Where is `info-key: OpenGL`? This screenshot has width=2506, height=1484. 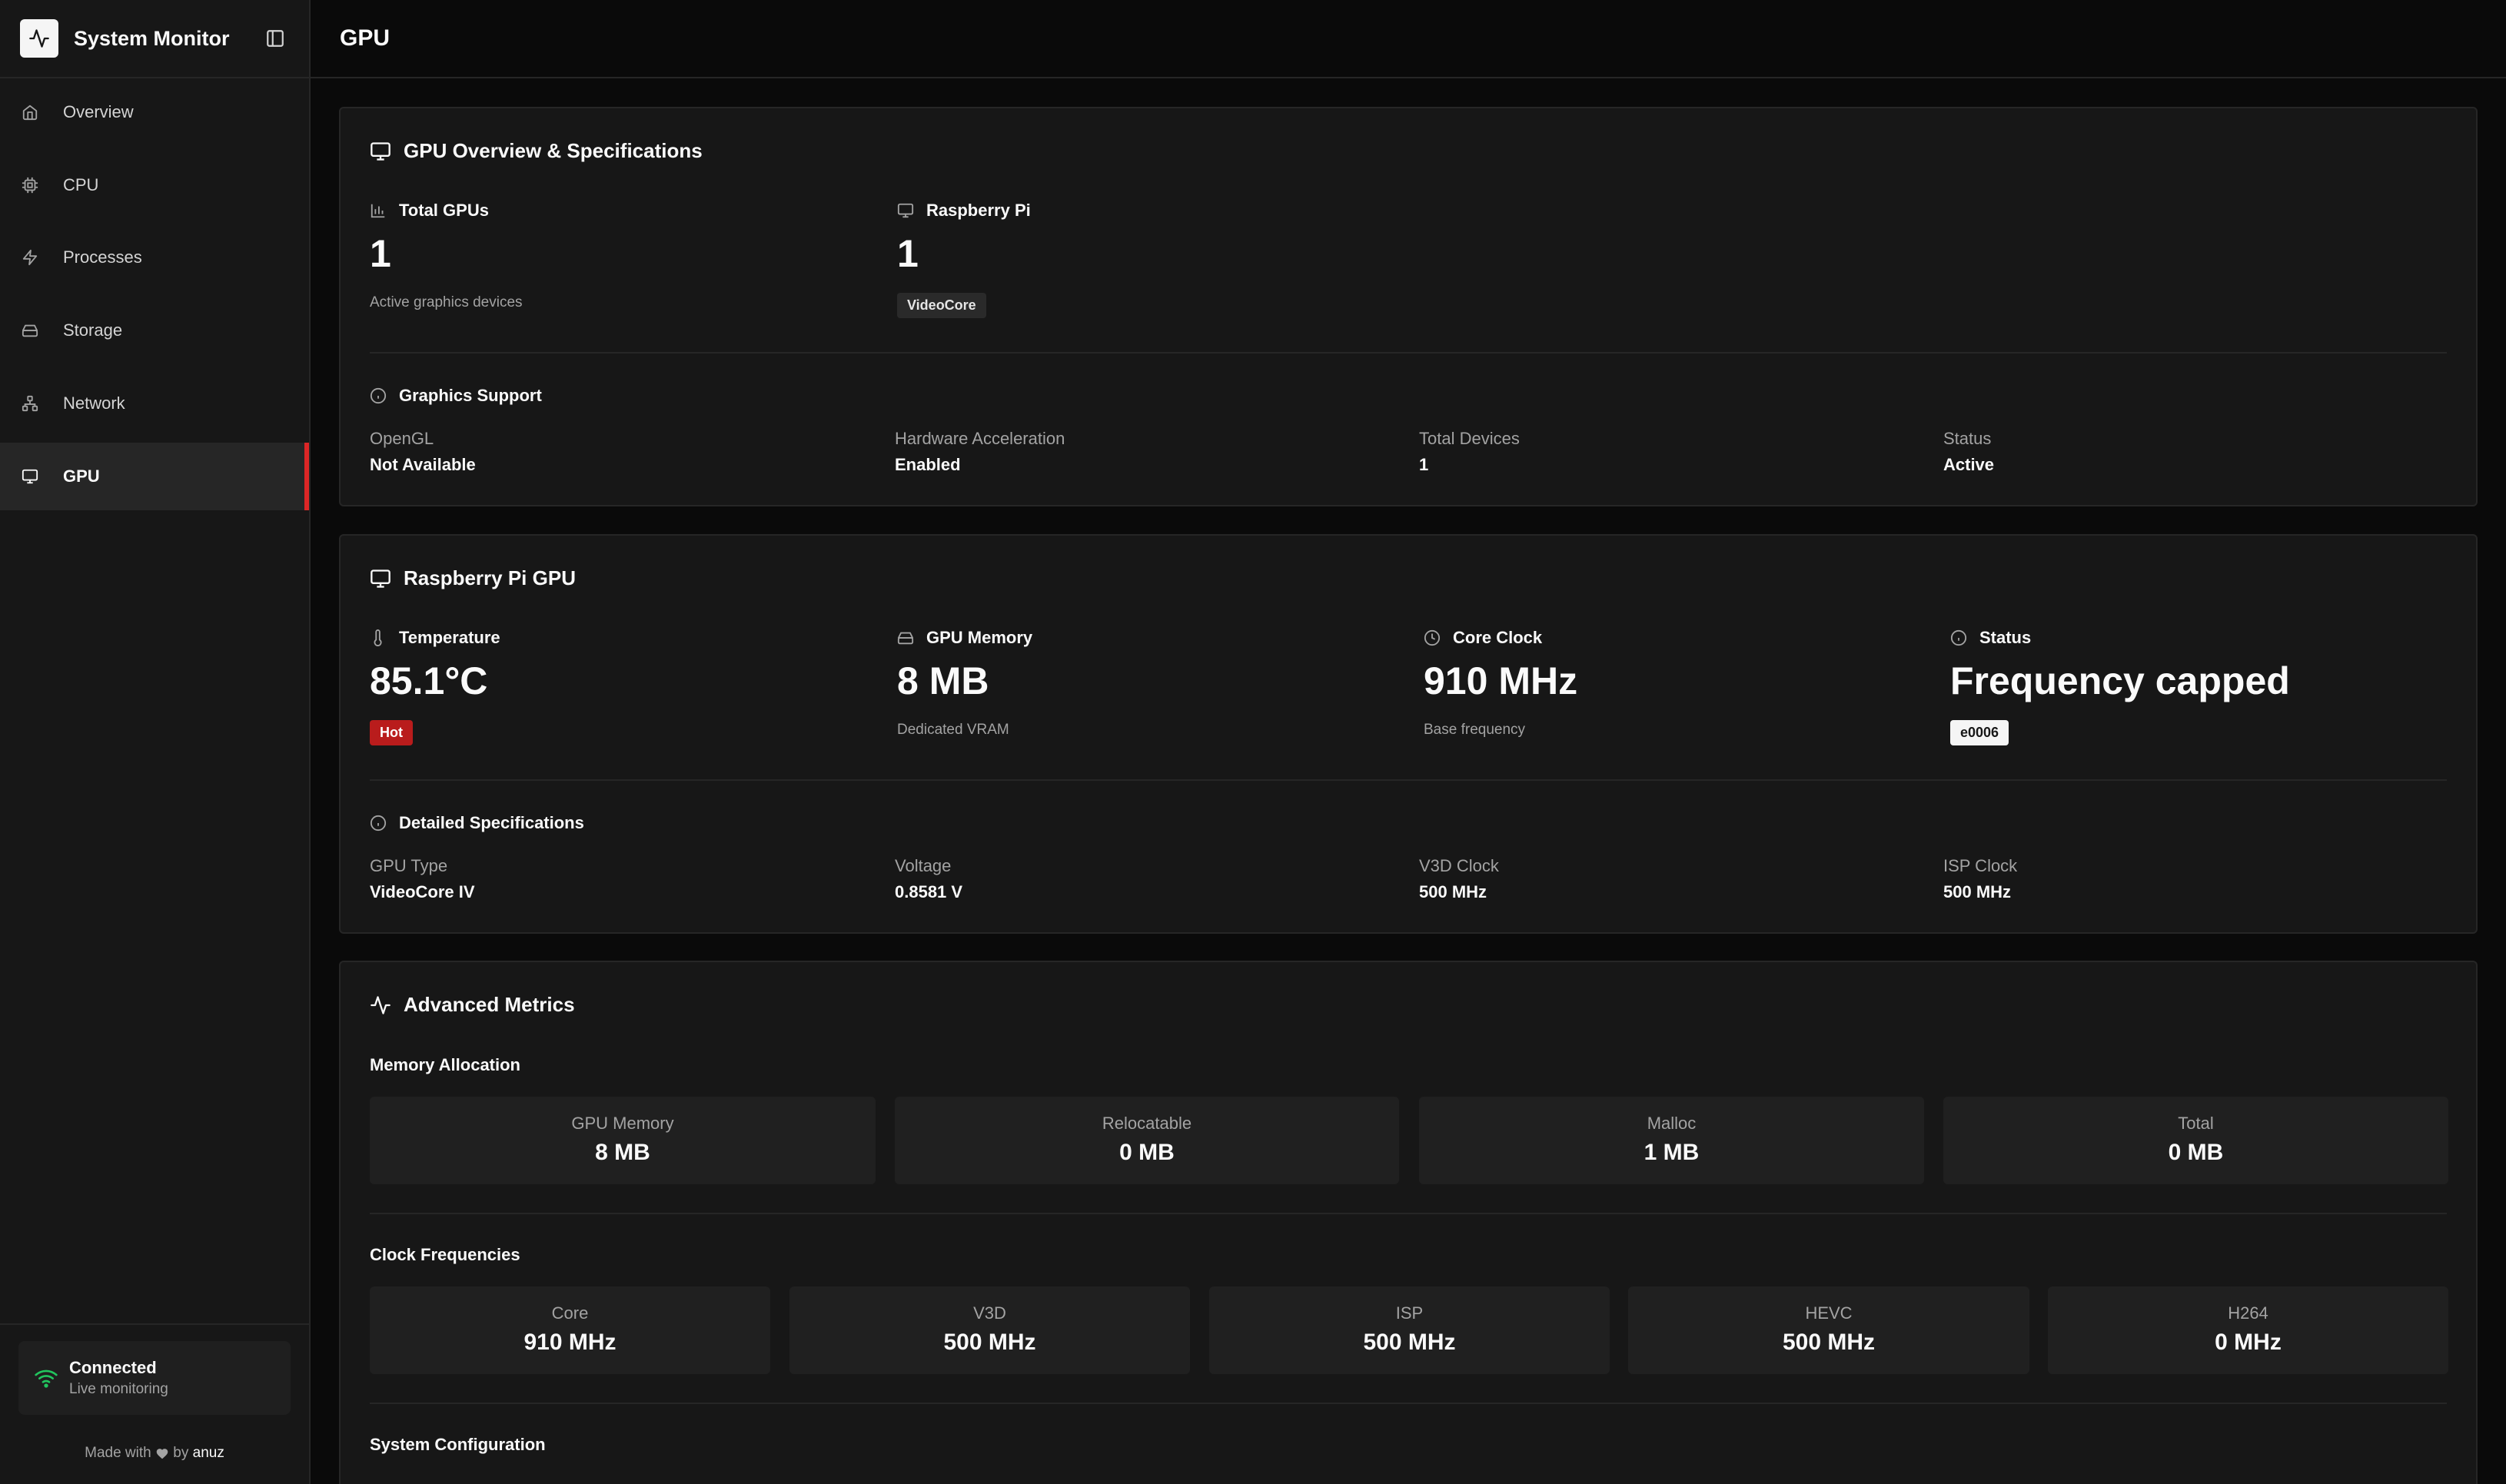 info-key: OpenGL is located at coordinates (402, 438).